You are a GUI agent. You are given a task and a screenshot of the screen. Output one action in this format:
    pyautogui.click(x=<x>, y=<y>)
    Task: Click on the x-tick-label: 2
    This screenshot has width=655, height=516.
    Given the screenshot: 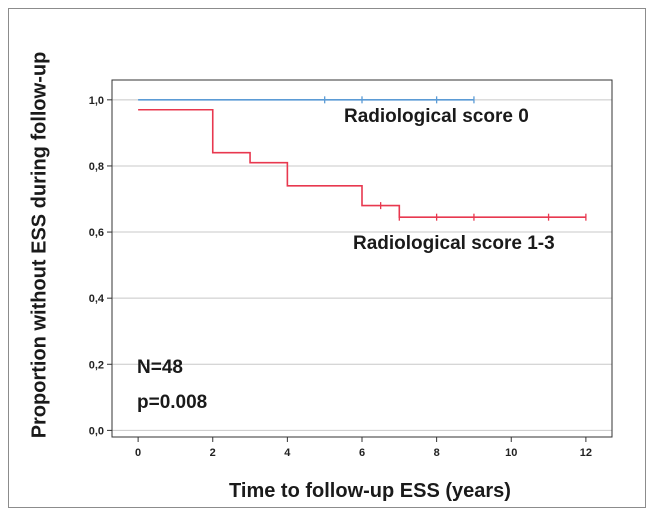 What is the action you would take?
    pyautogui.click(x=213, y=453)
    